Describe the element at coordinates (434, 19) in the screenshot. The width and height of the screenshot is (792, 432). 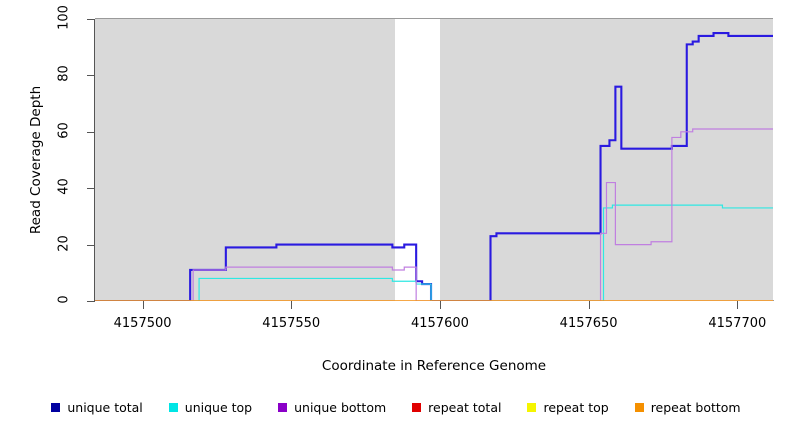
I see `panel-border-top` at that location.